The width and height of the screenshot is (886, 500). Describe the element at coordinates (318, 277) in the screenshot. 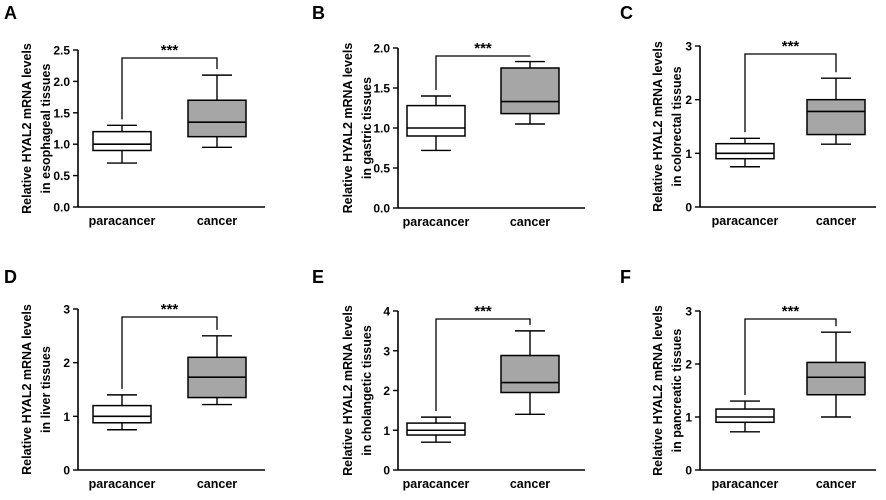

I see `panel-letter: E` at that location.